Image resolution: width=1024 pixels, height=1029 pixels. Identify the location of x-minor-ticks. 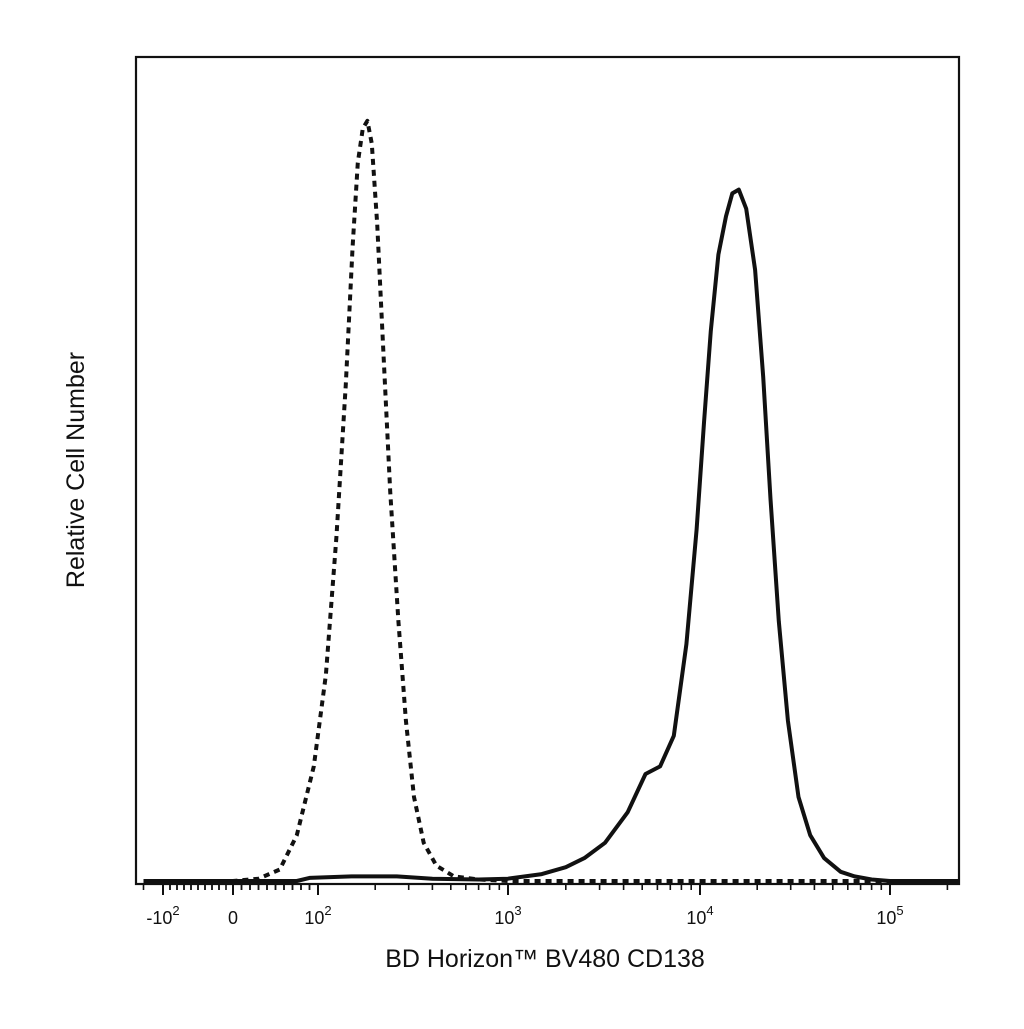
(545, 887).